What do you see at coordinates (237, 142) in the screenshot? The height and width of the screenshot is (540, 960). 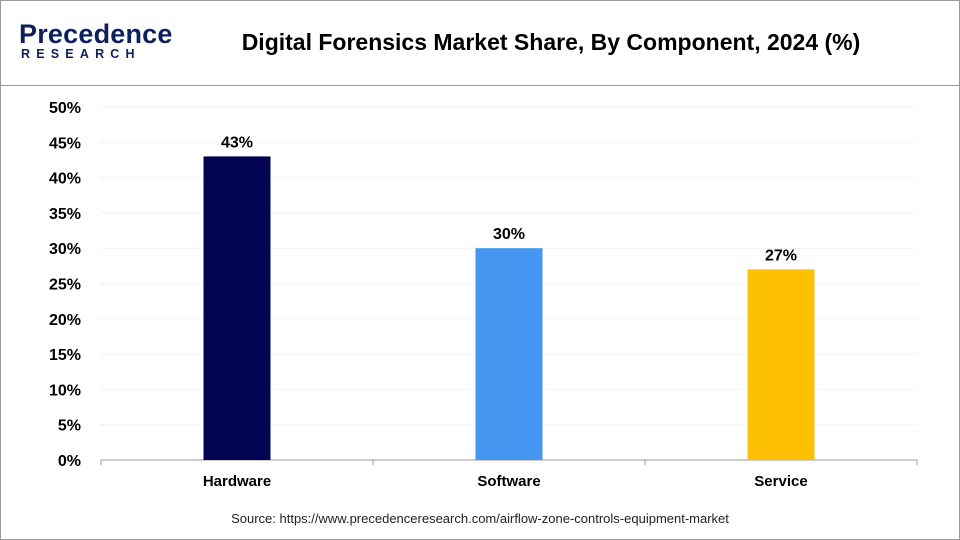 I see `data-label-hardware: 43%` at bounding box center [237, 142].